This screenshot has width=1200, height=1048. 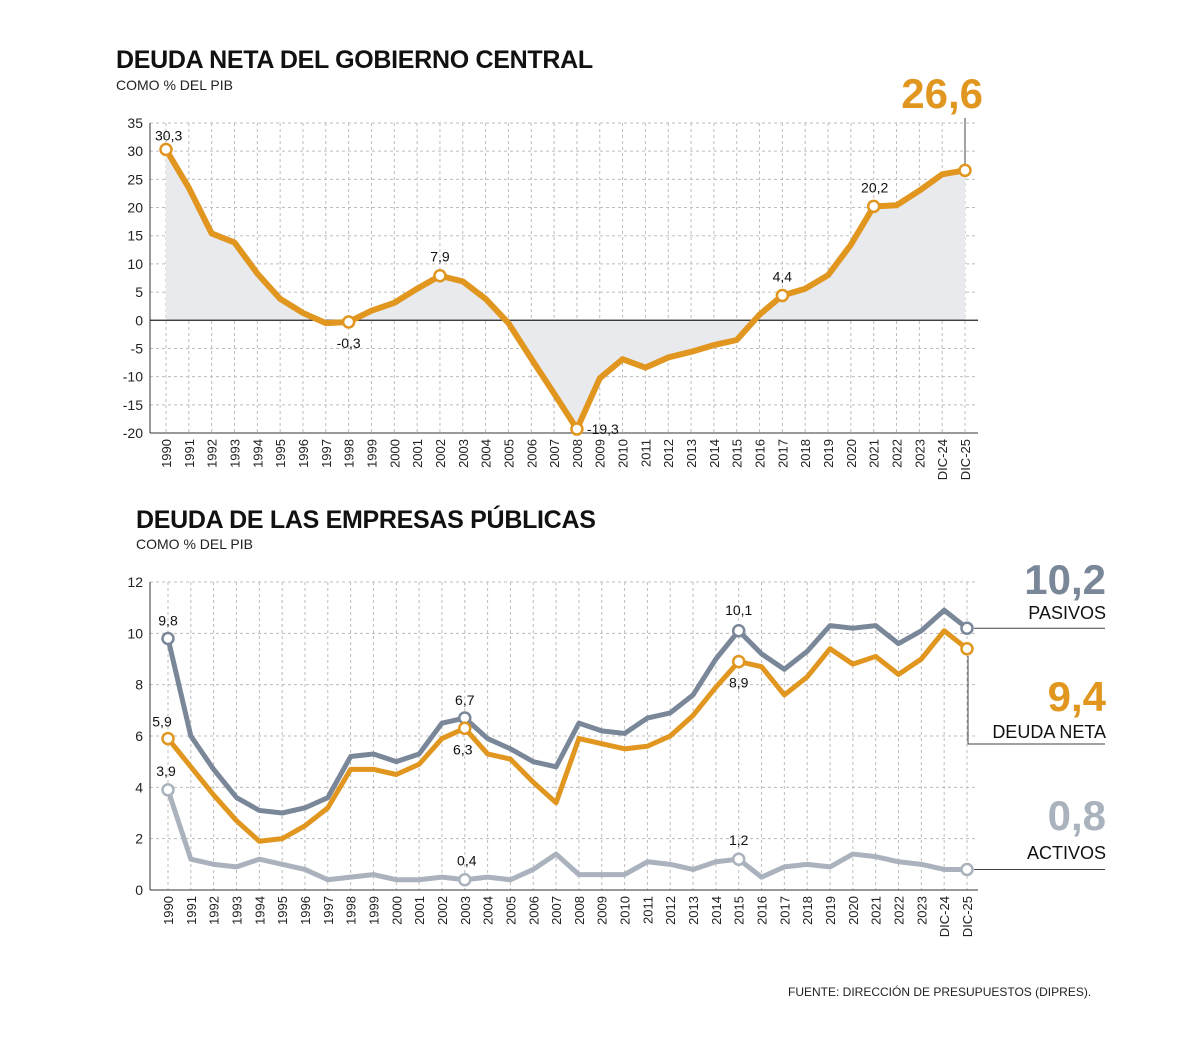 I want to click on y-tick-label: 0, so click(x=139, y=320).